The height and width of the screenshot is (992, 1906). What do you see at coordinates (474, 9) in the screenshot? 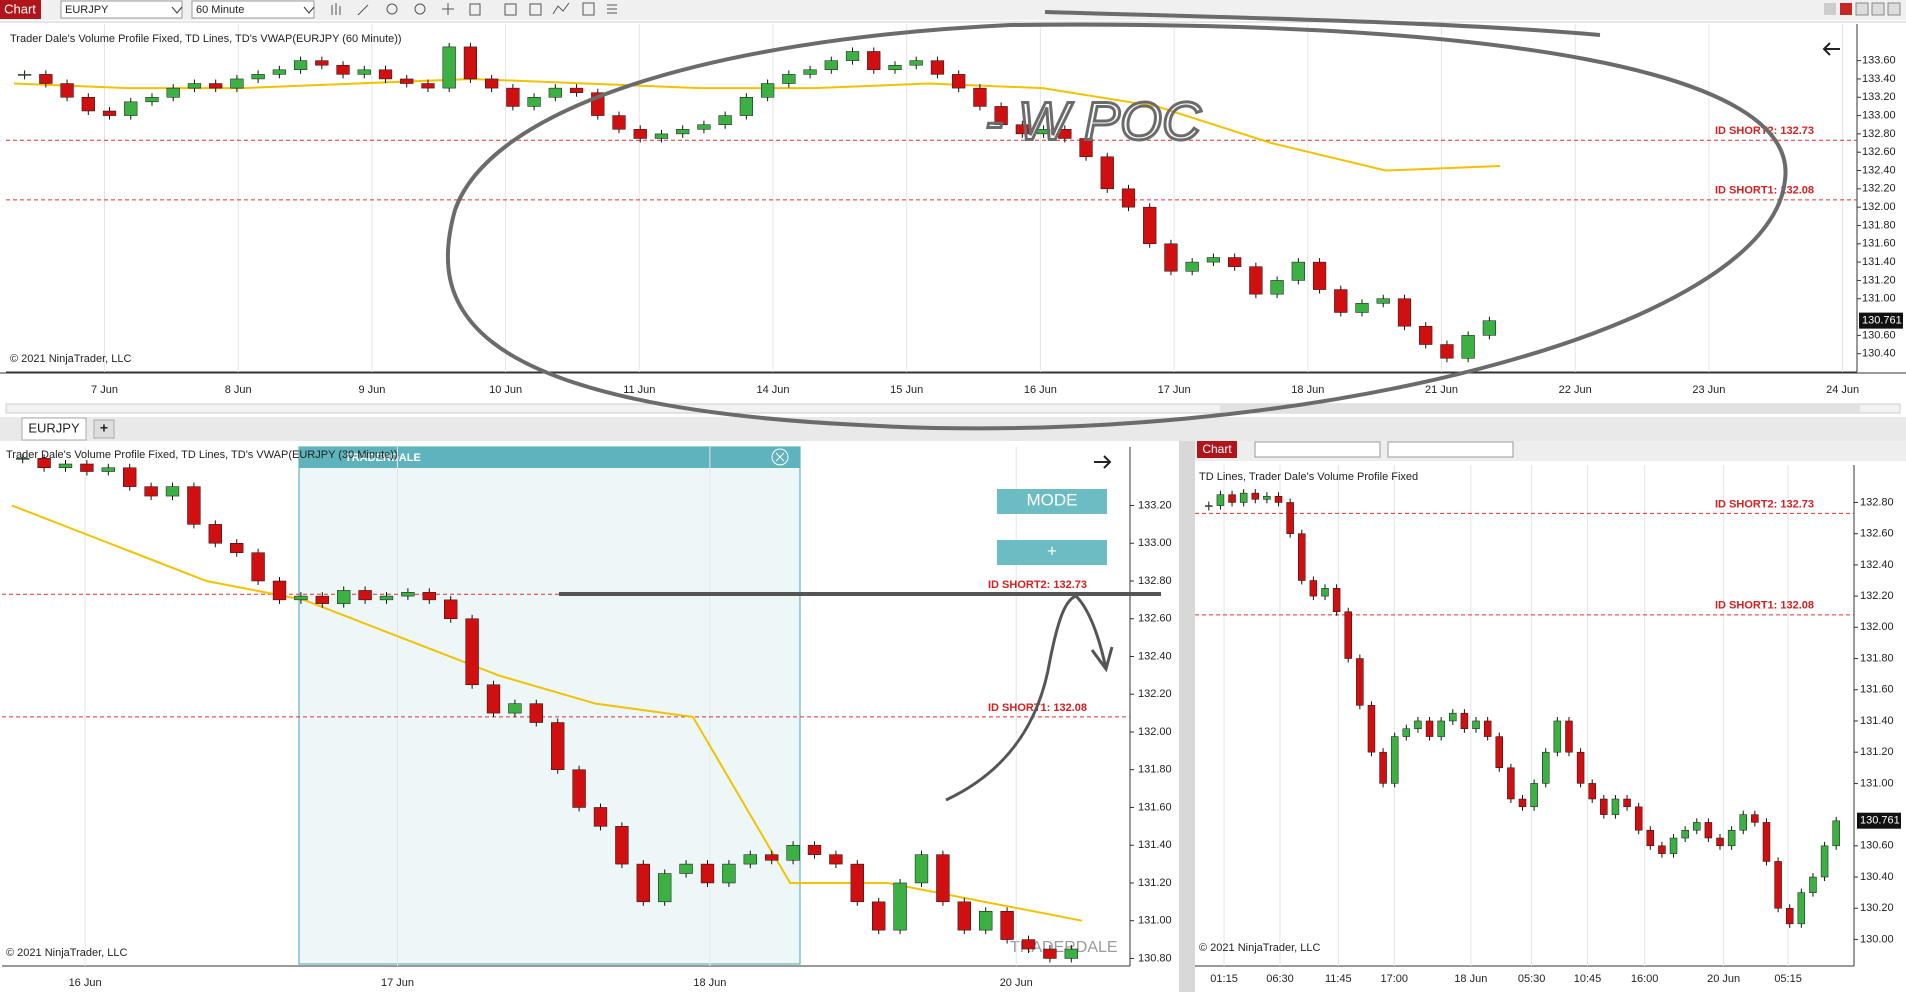
I see `toolbar-icons` at bounding box center [474, 9].